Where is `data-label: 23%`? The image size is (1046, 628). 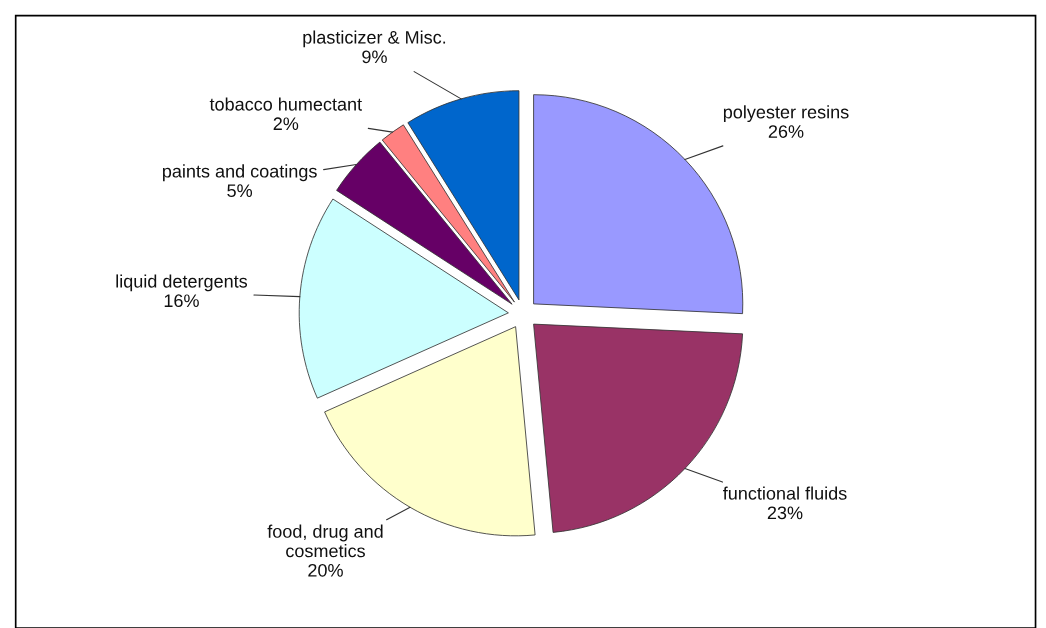 data-label: 23% is located at coordinates (785, 513).